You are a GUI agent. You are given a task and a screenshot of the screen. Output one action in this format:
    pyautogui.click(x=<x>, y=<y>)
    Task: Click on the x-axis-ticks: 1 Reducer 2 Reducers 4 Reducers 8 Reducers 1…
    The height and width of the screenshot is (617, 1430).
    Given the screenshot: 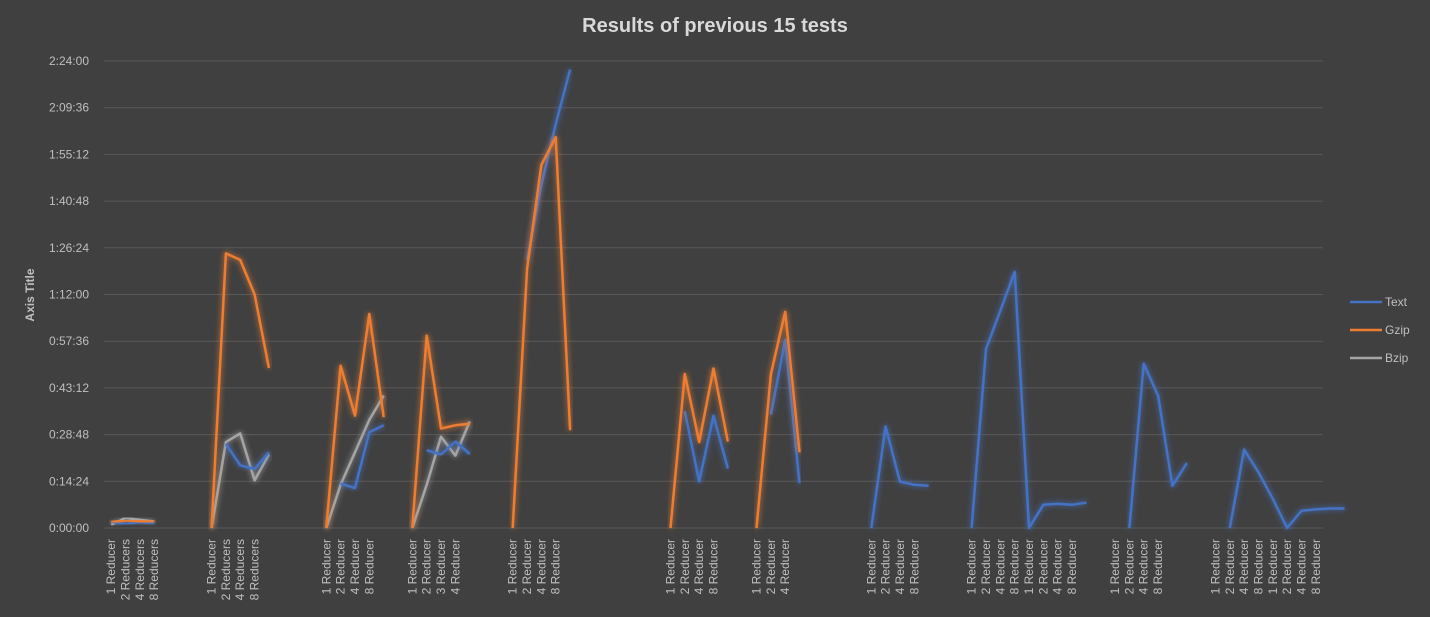 What is the action you would take?
    pyautogui.click(x=713, y=569)
    